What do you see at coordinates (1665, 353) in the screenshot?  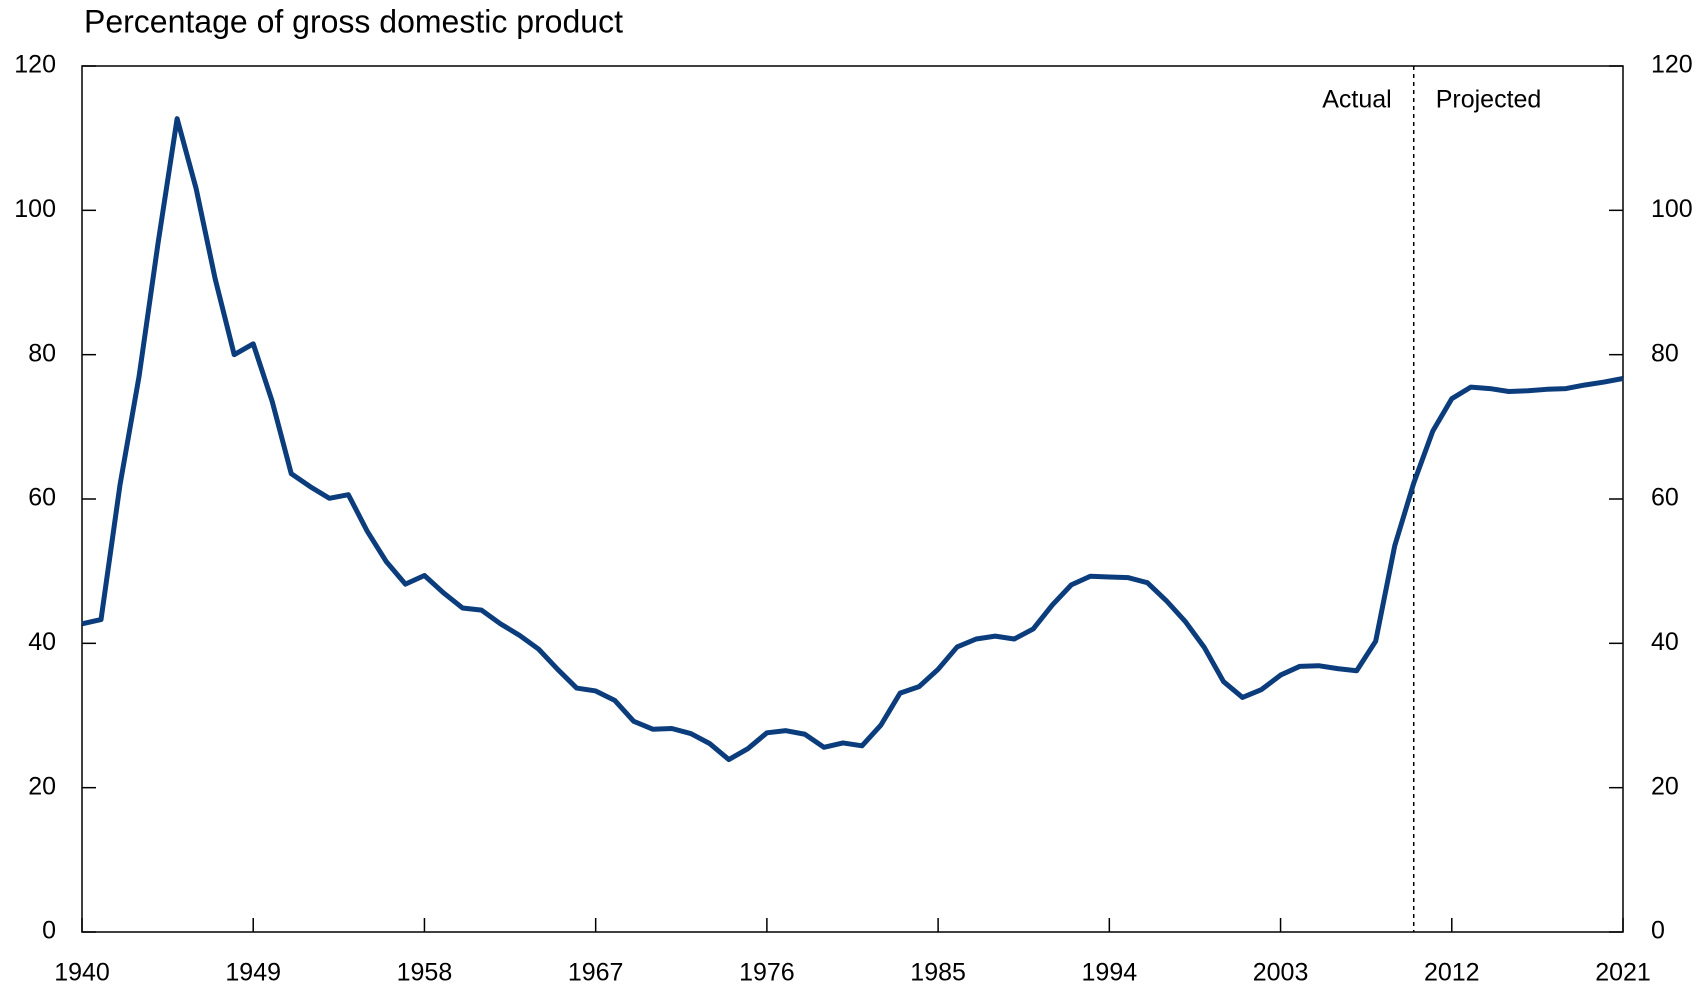 I see `y2-tick-label: 80` at bounding box center [1665, 353].